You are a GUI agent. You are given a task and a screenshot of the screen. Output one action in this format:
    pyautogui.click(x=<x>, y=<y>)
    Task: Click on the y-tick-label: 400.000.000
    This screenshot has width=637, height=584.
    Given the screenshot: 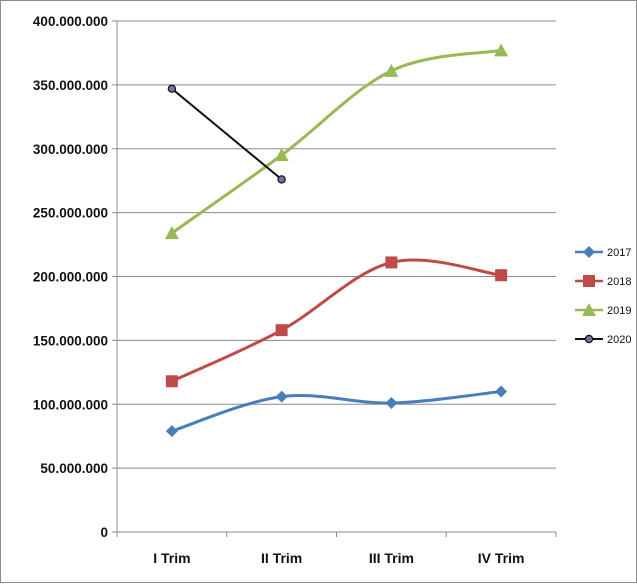 What is the action you would take?
    pyautogui.click(x=70, y=21)
    